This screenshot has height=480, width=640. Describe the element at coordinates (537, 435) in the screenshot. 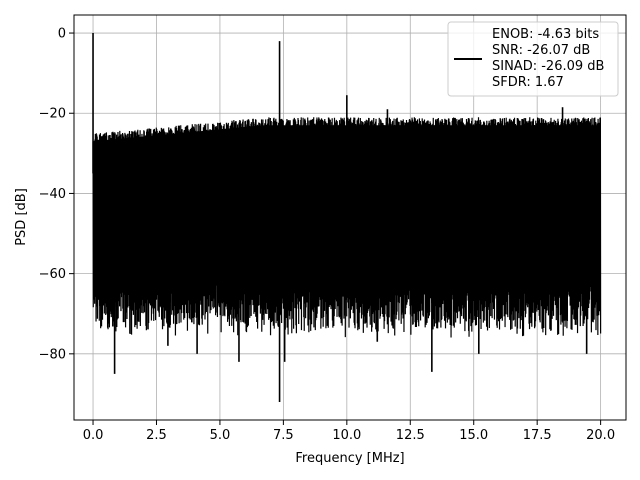

I see `x-tick-label: 17.5` at that location.